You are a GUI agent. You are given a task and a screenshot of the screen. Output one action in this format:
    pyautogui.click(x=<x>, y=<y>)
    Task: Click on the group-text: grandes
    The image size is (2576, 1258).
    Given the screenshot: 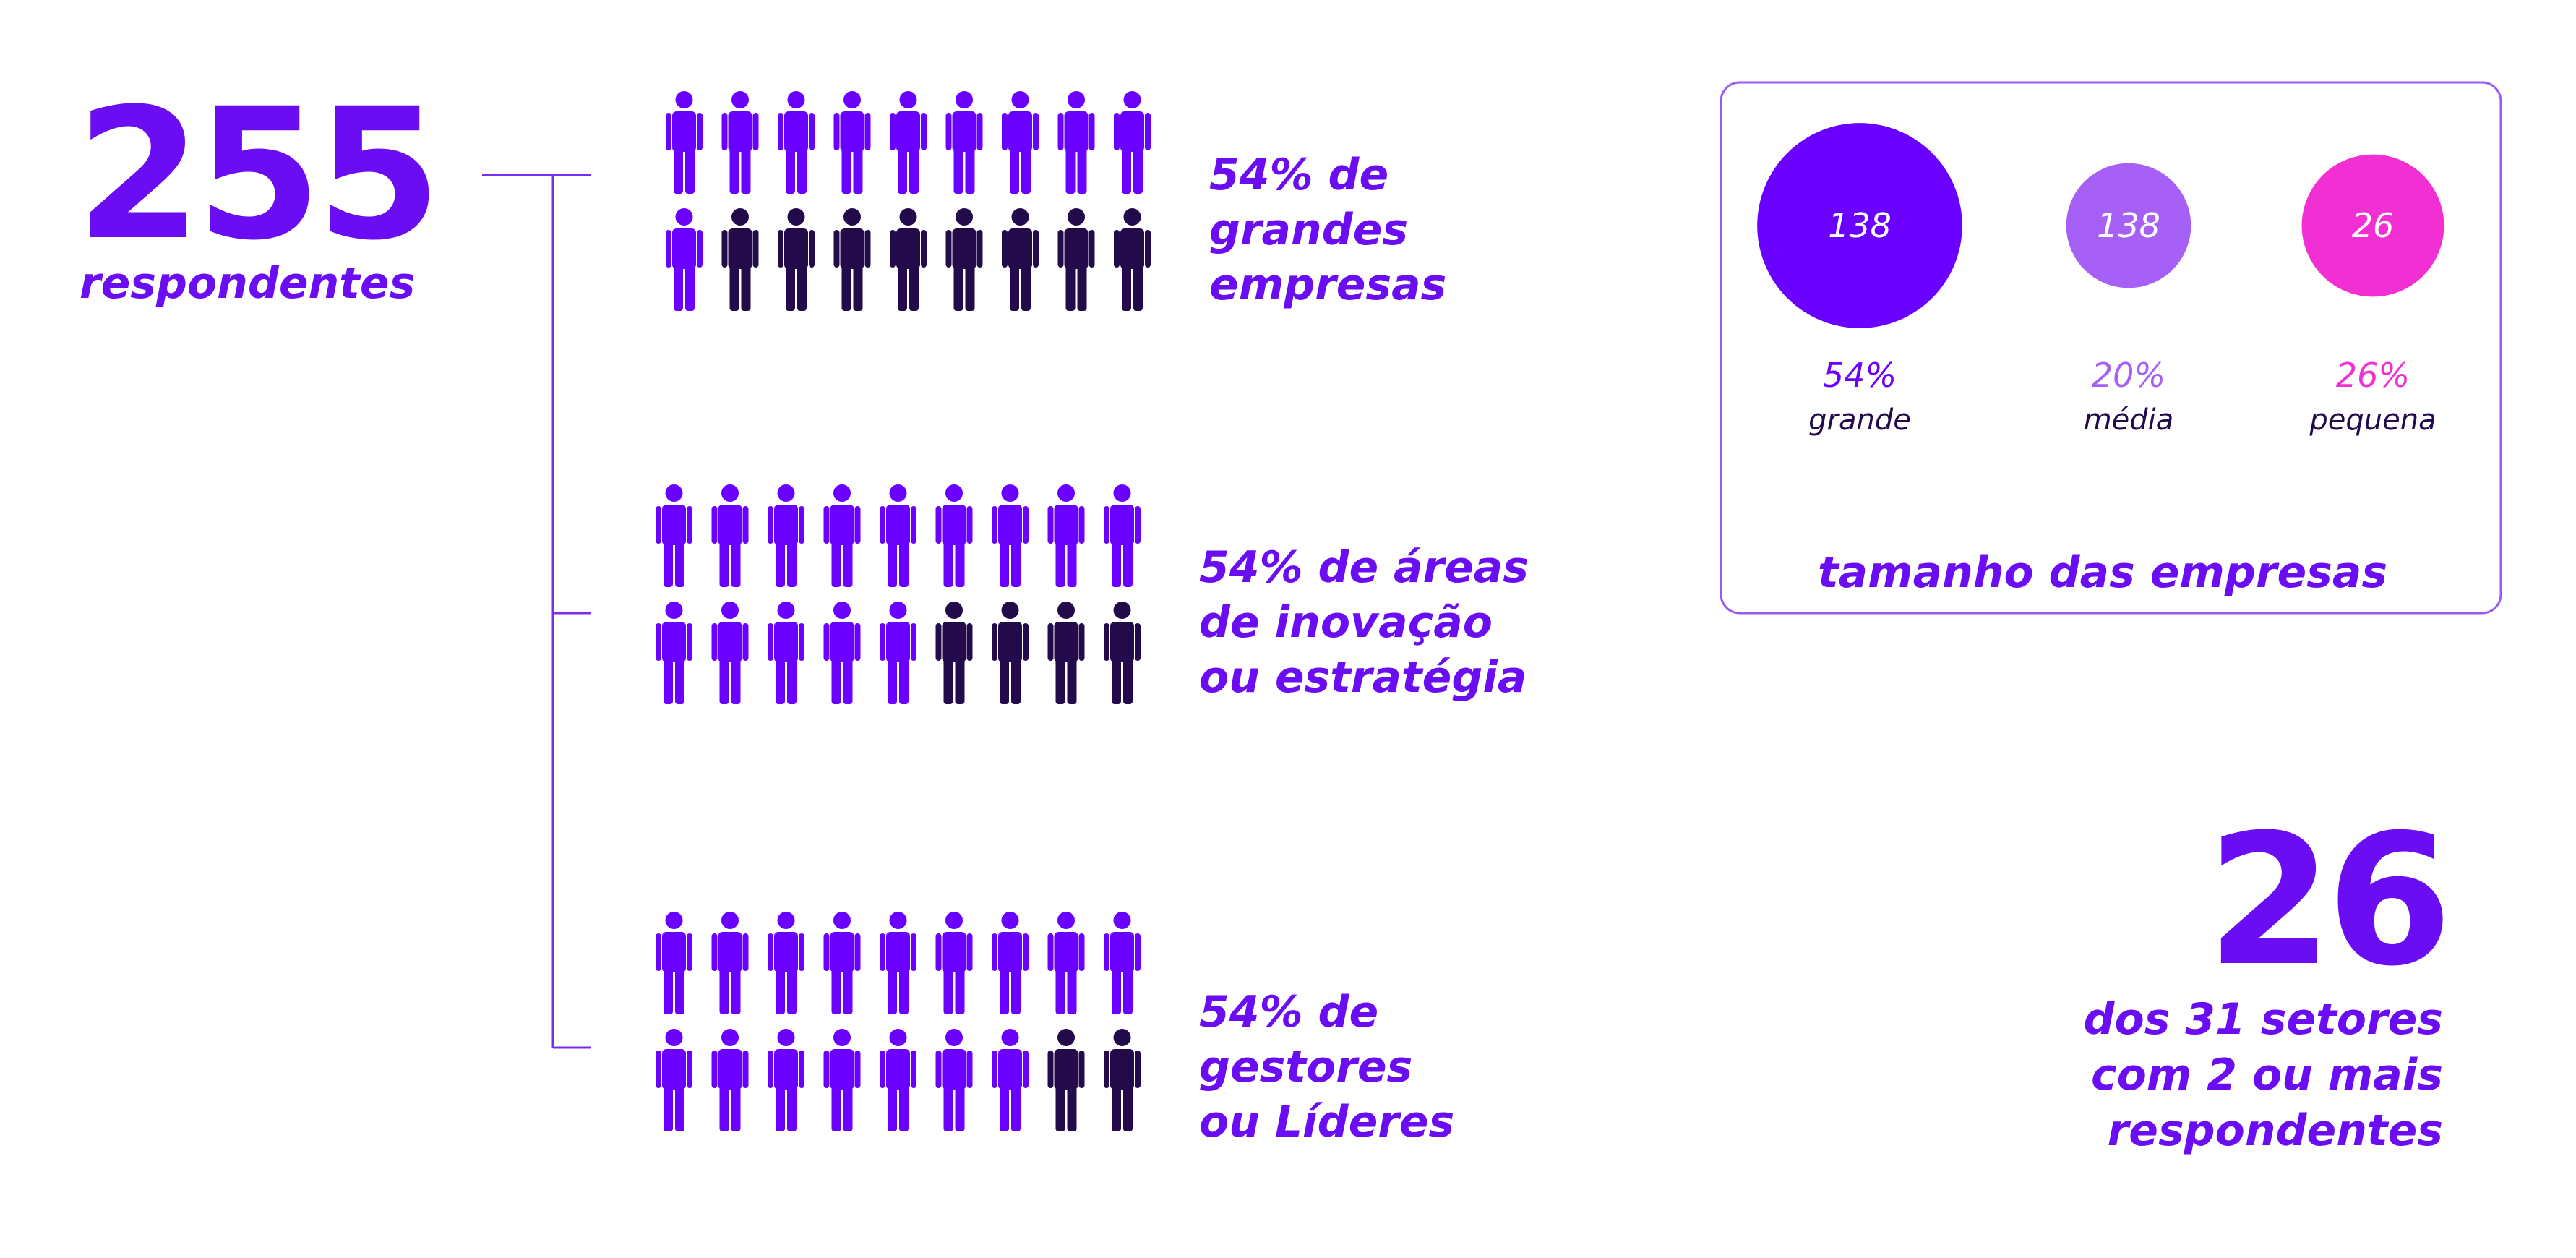 What is the action you would take?
    pyautogui.click(x=1309, y=230)
    